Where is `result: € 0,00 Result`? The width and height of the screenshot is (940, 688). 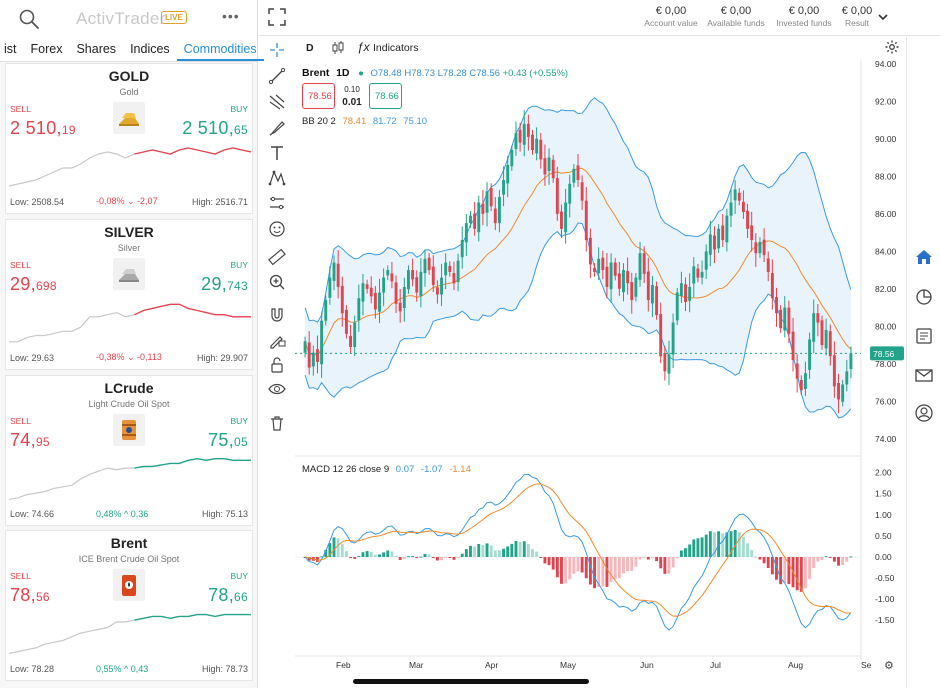
result: € 0,00 Result is located at coordinates (857, 16).